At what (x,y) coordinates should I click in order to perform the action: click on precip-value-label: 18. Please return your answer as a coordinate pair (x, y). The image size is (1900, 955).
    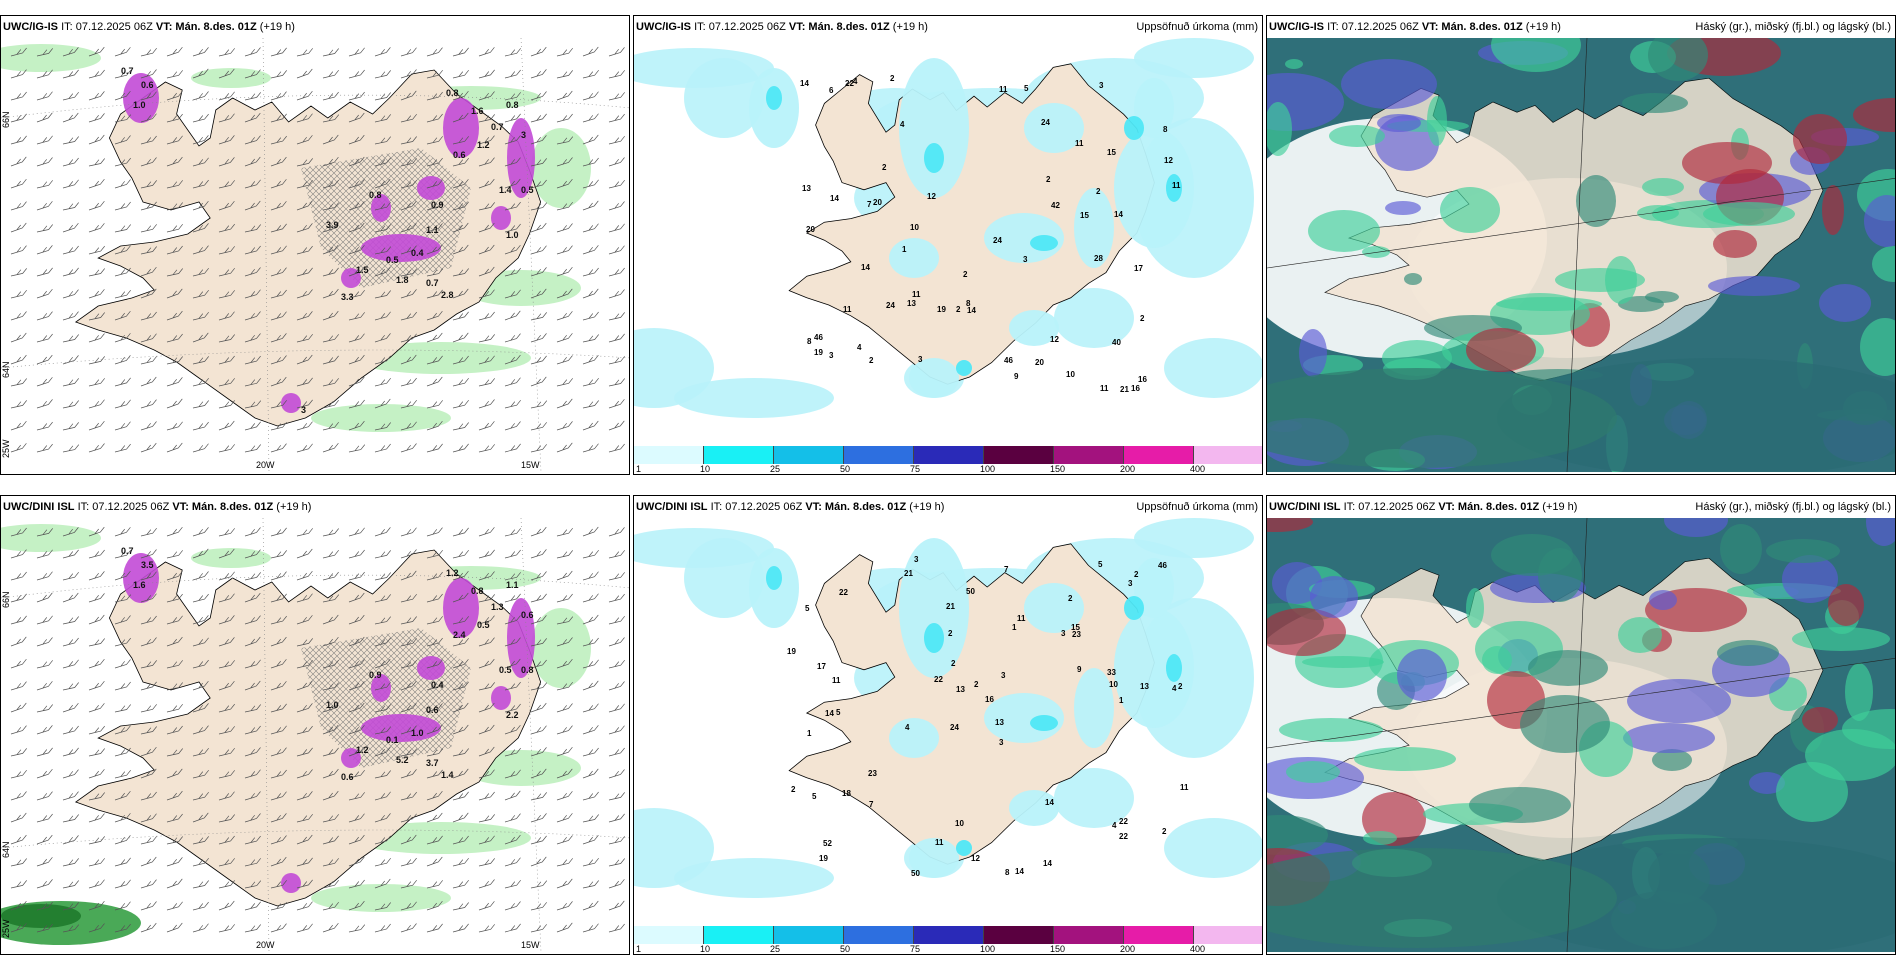
    Looking at the image, I should click on (846, 793).